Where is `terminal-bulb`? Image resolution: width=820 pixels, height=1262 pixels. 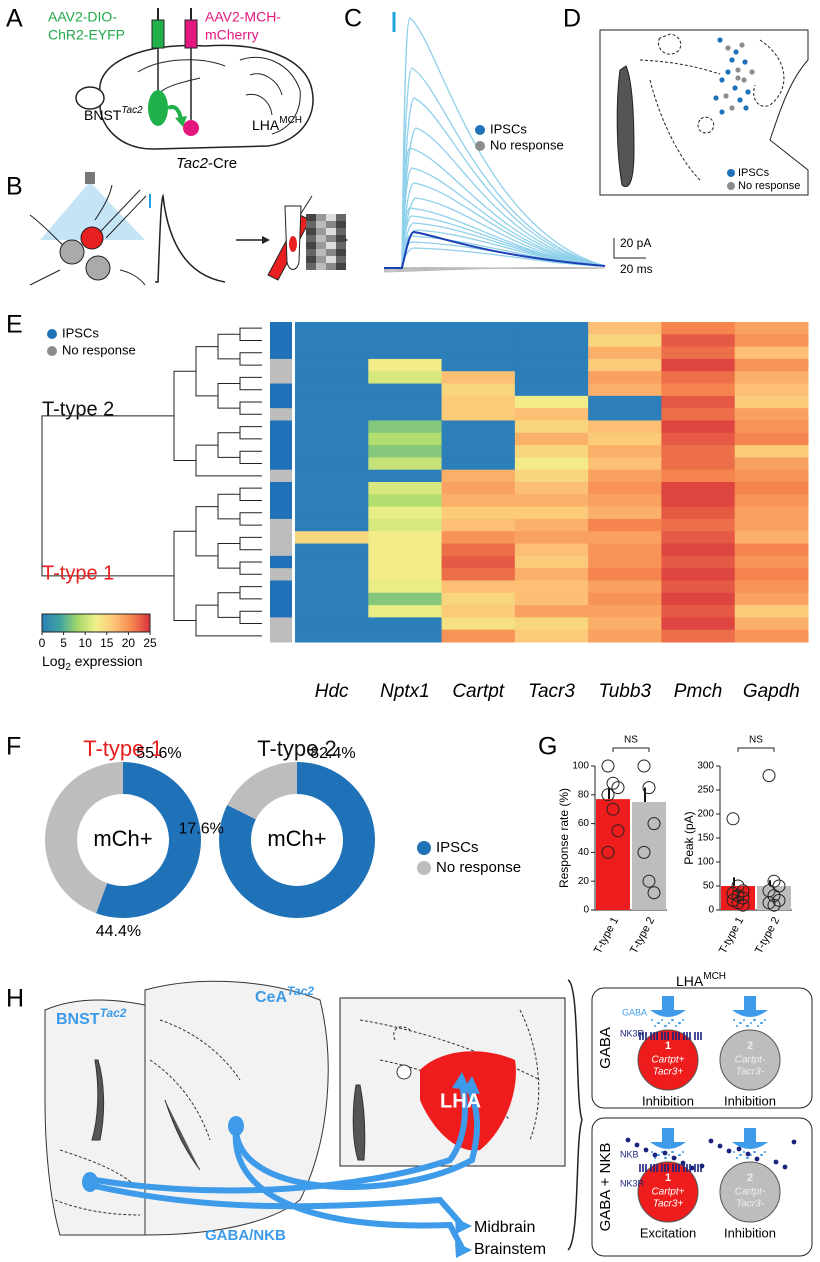 terminal-bulb is located at coordinates (750, 1013).